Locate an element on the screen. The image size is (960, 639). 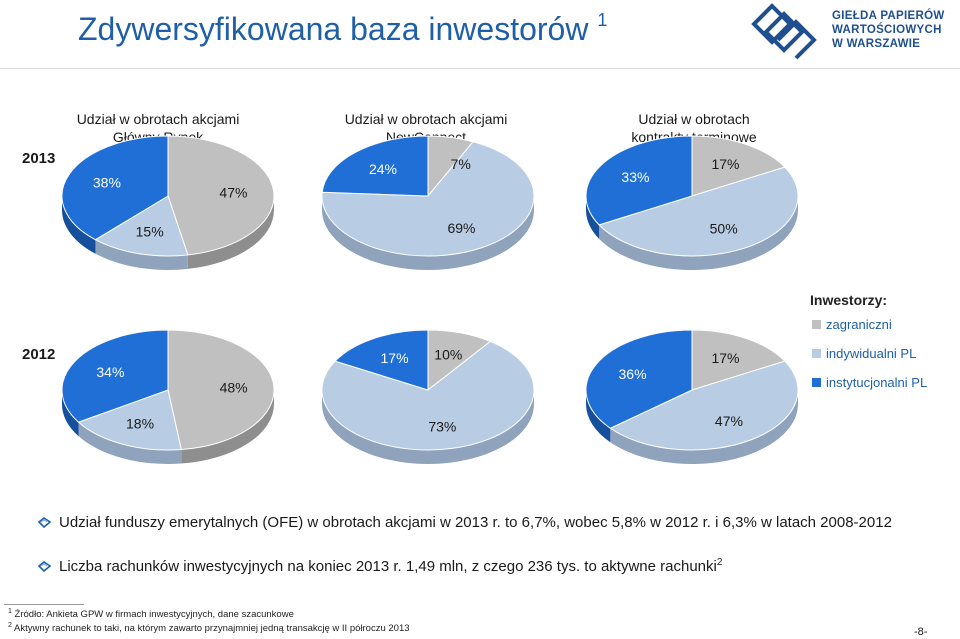
legend-item-foreign: zagraniczni is located at coordinates (868, 331).